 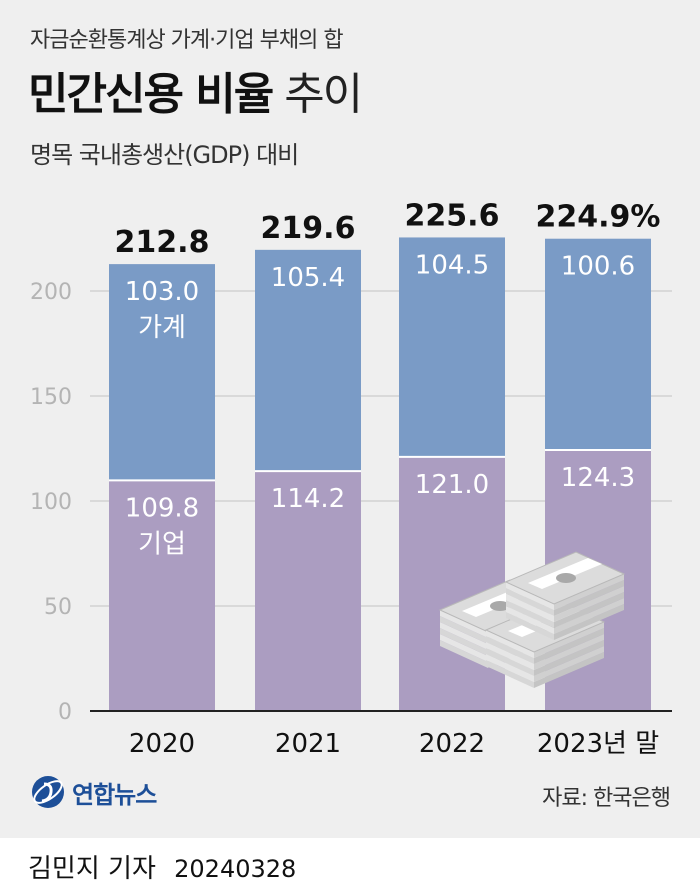 I want to click on total-label-2023년 말: 224.9%, so click(x=598, y=217).